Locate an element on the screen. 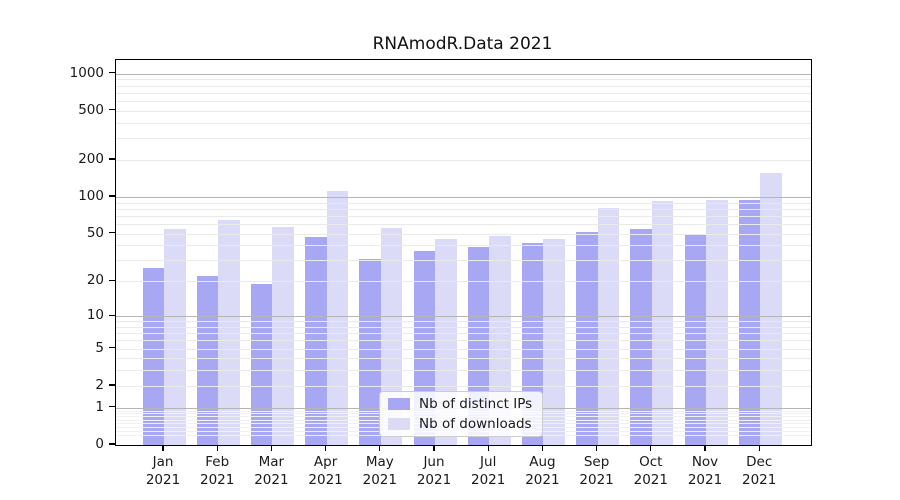  y-tick-label: 20 is located at coordinates (95, 280).